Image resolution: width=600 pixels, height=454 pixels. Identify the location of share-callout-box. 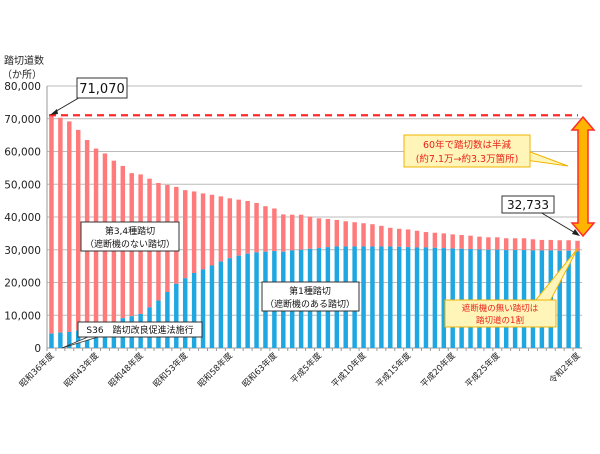
(500, 313).